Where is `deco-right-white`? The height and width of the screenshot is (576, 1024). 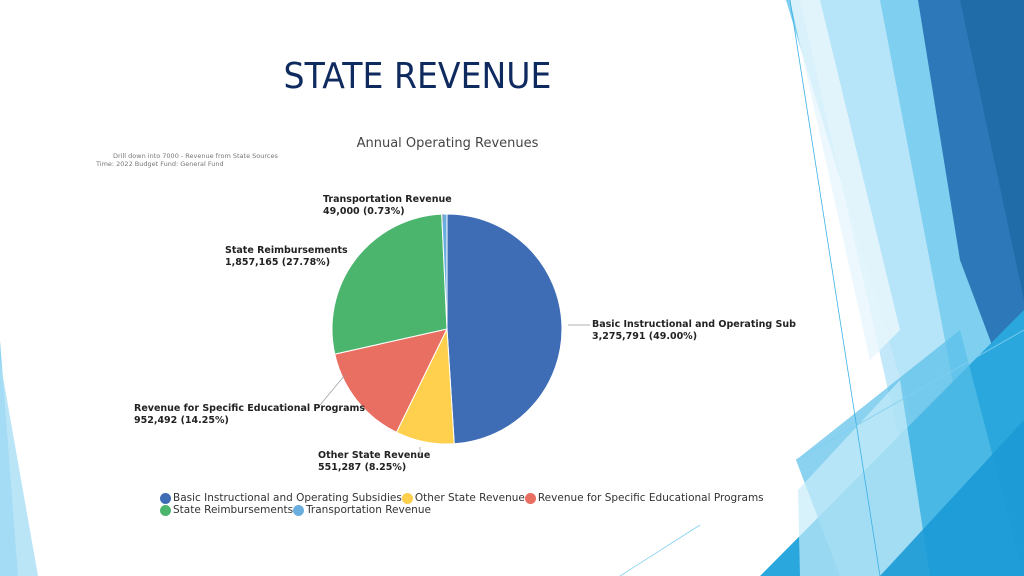 deco-right-white is located at coordinates (845, 180).